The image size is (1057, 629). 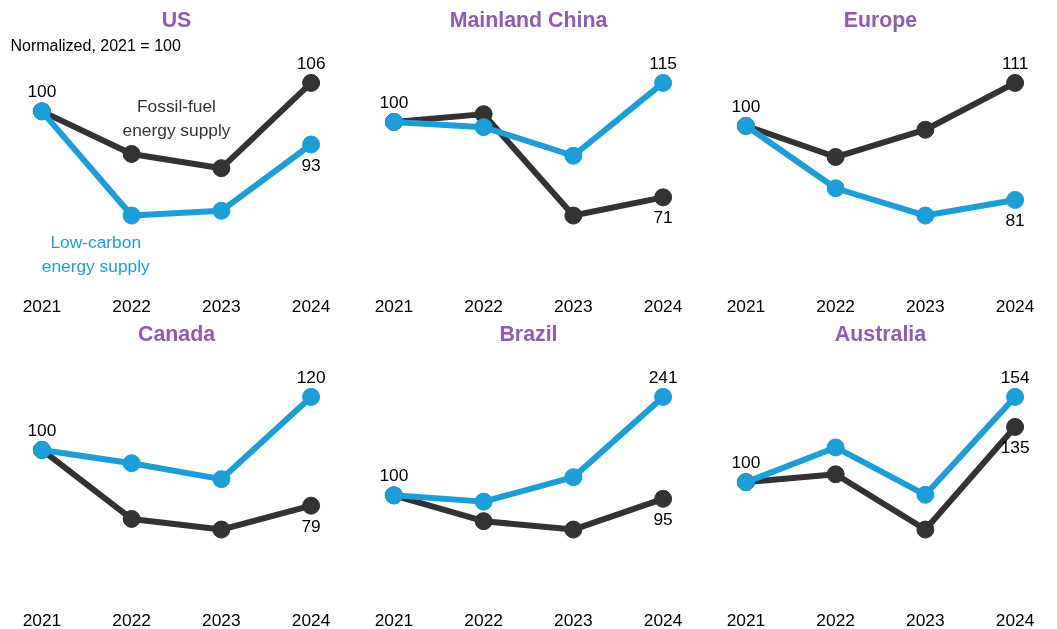 What do you see at coordinates (528, 333) in the screenshot?
I see `chart-title: Brazil` at bounding box center [528, 333].